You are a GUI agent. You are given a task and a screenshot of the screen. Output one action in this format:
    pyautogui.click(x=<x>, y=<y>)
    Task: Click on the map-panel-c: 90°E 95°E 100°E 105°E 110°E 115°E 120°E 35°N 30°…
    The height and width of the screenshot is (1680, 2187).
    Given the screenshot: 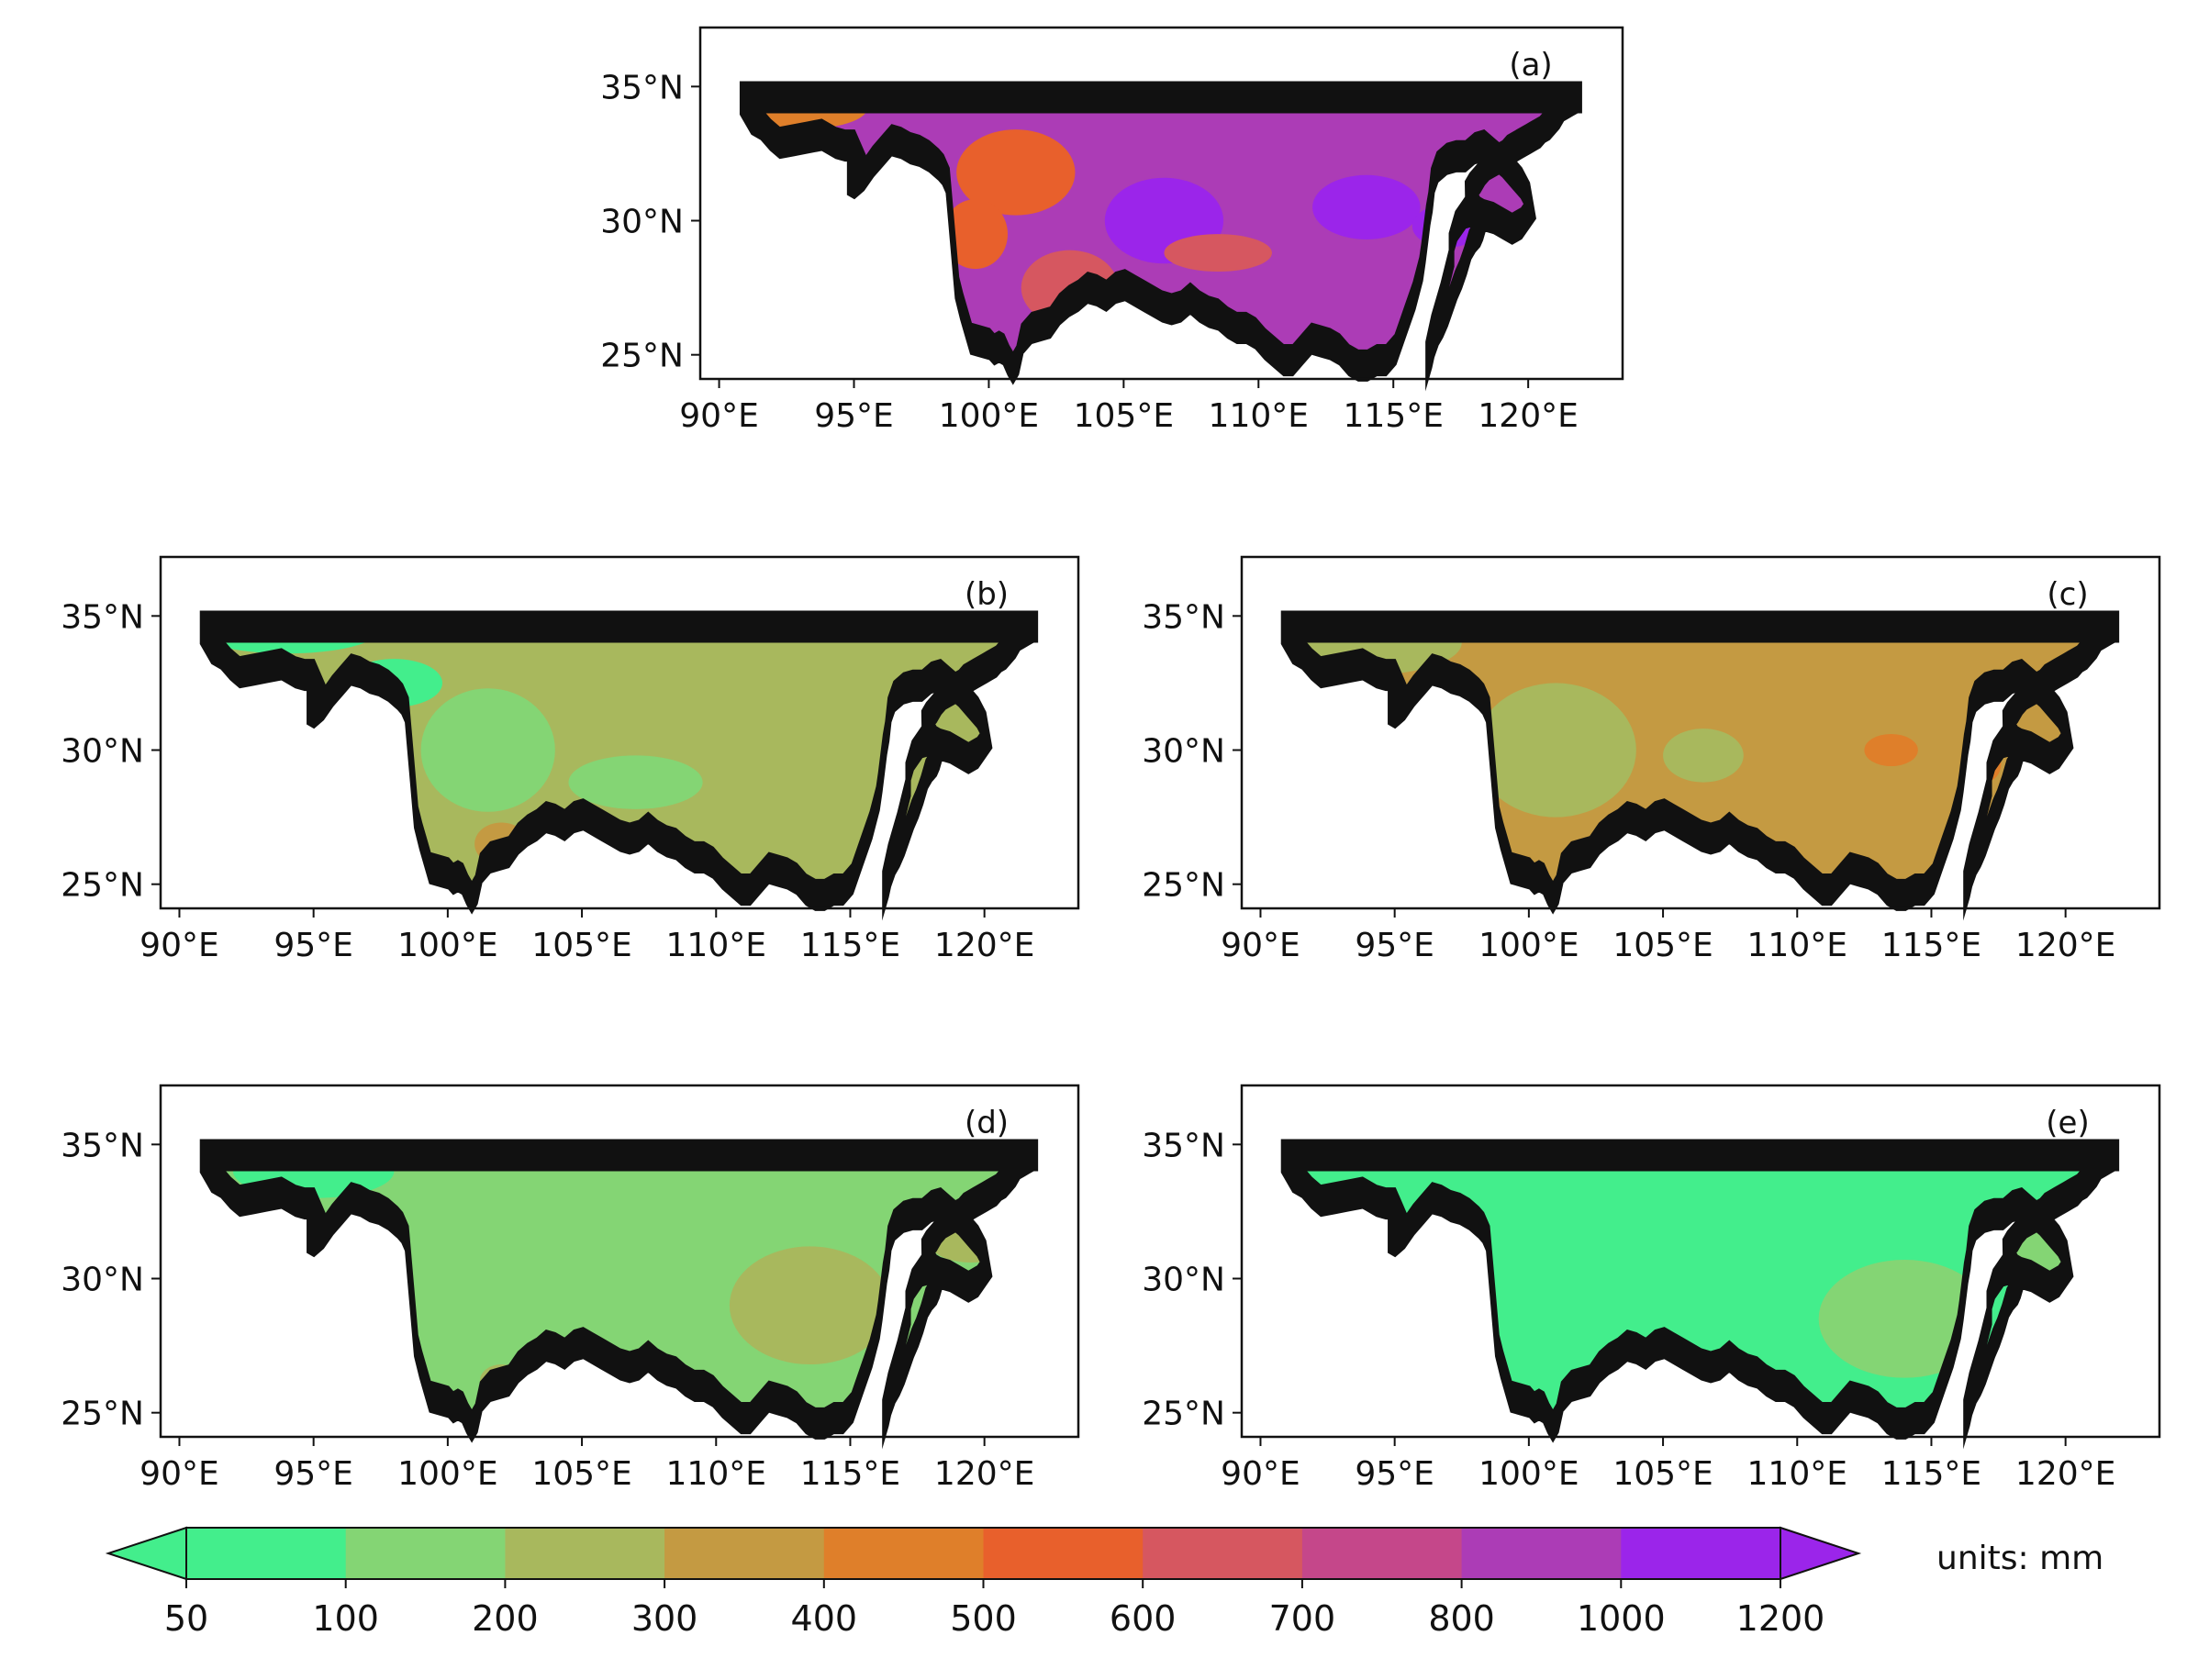 What is the action you would take?
    pyautogui.click(x=1651, y=759)
    